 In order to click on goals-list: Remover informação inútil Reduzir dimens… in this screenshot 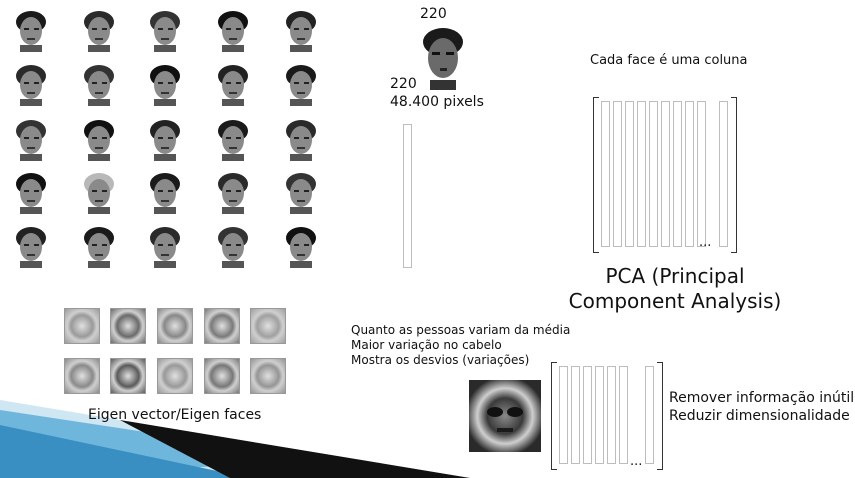, I will do `click(761, 407)`.